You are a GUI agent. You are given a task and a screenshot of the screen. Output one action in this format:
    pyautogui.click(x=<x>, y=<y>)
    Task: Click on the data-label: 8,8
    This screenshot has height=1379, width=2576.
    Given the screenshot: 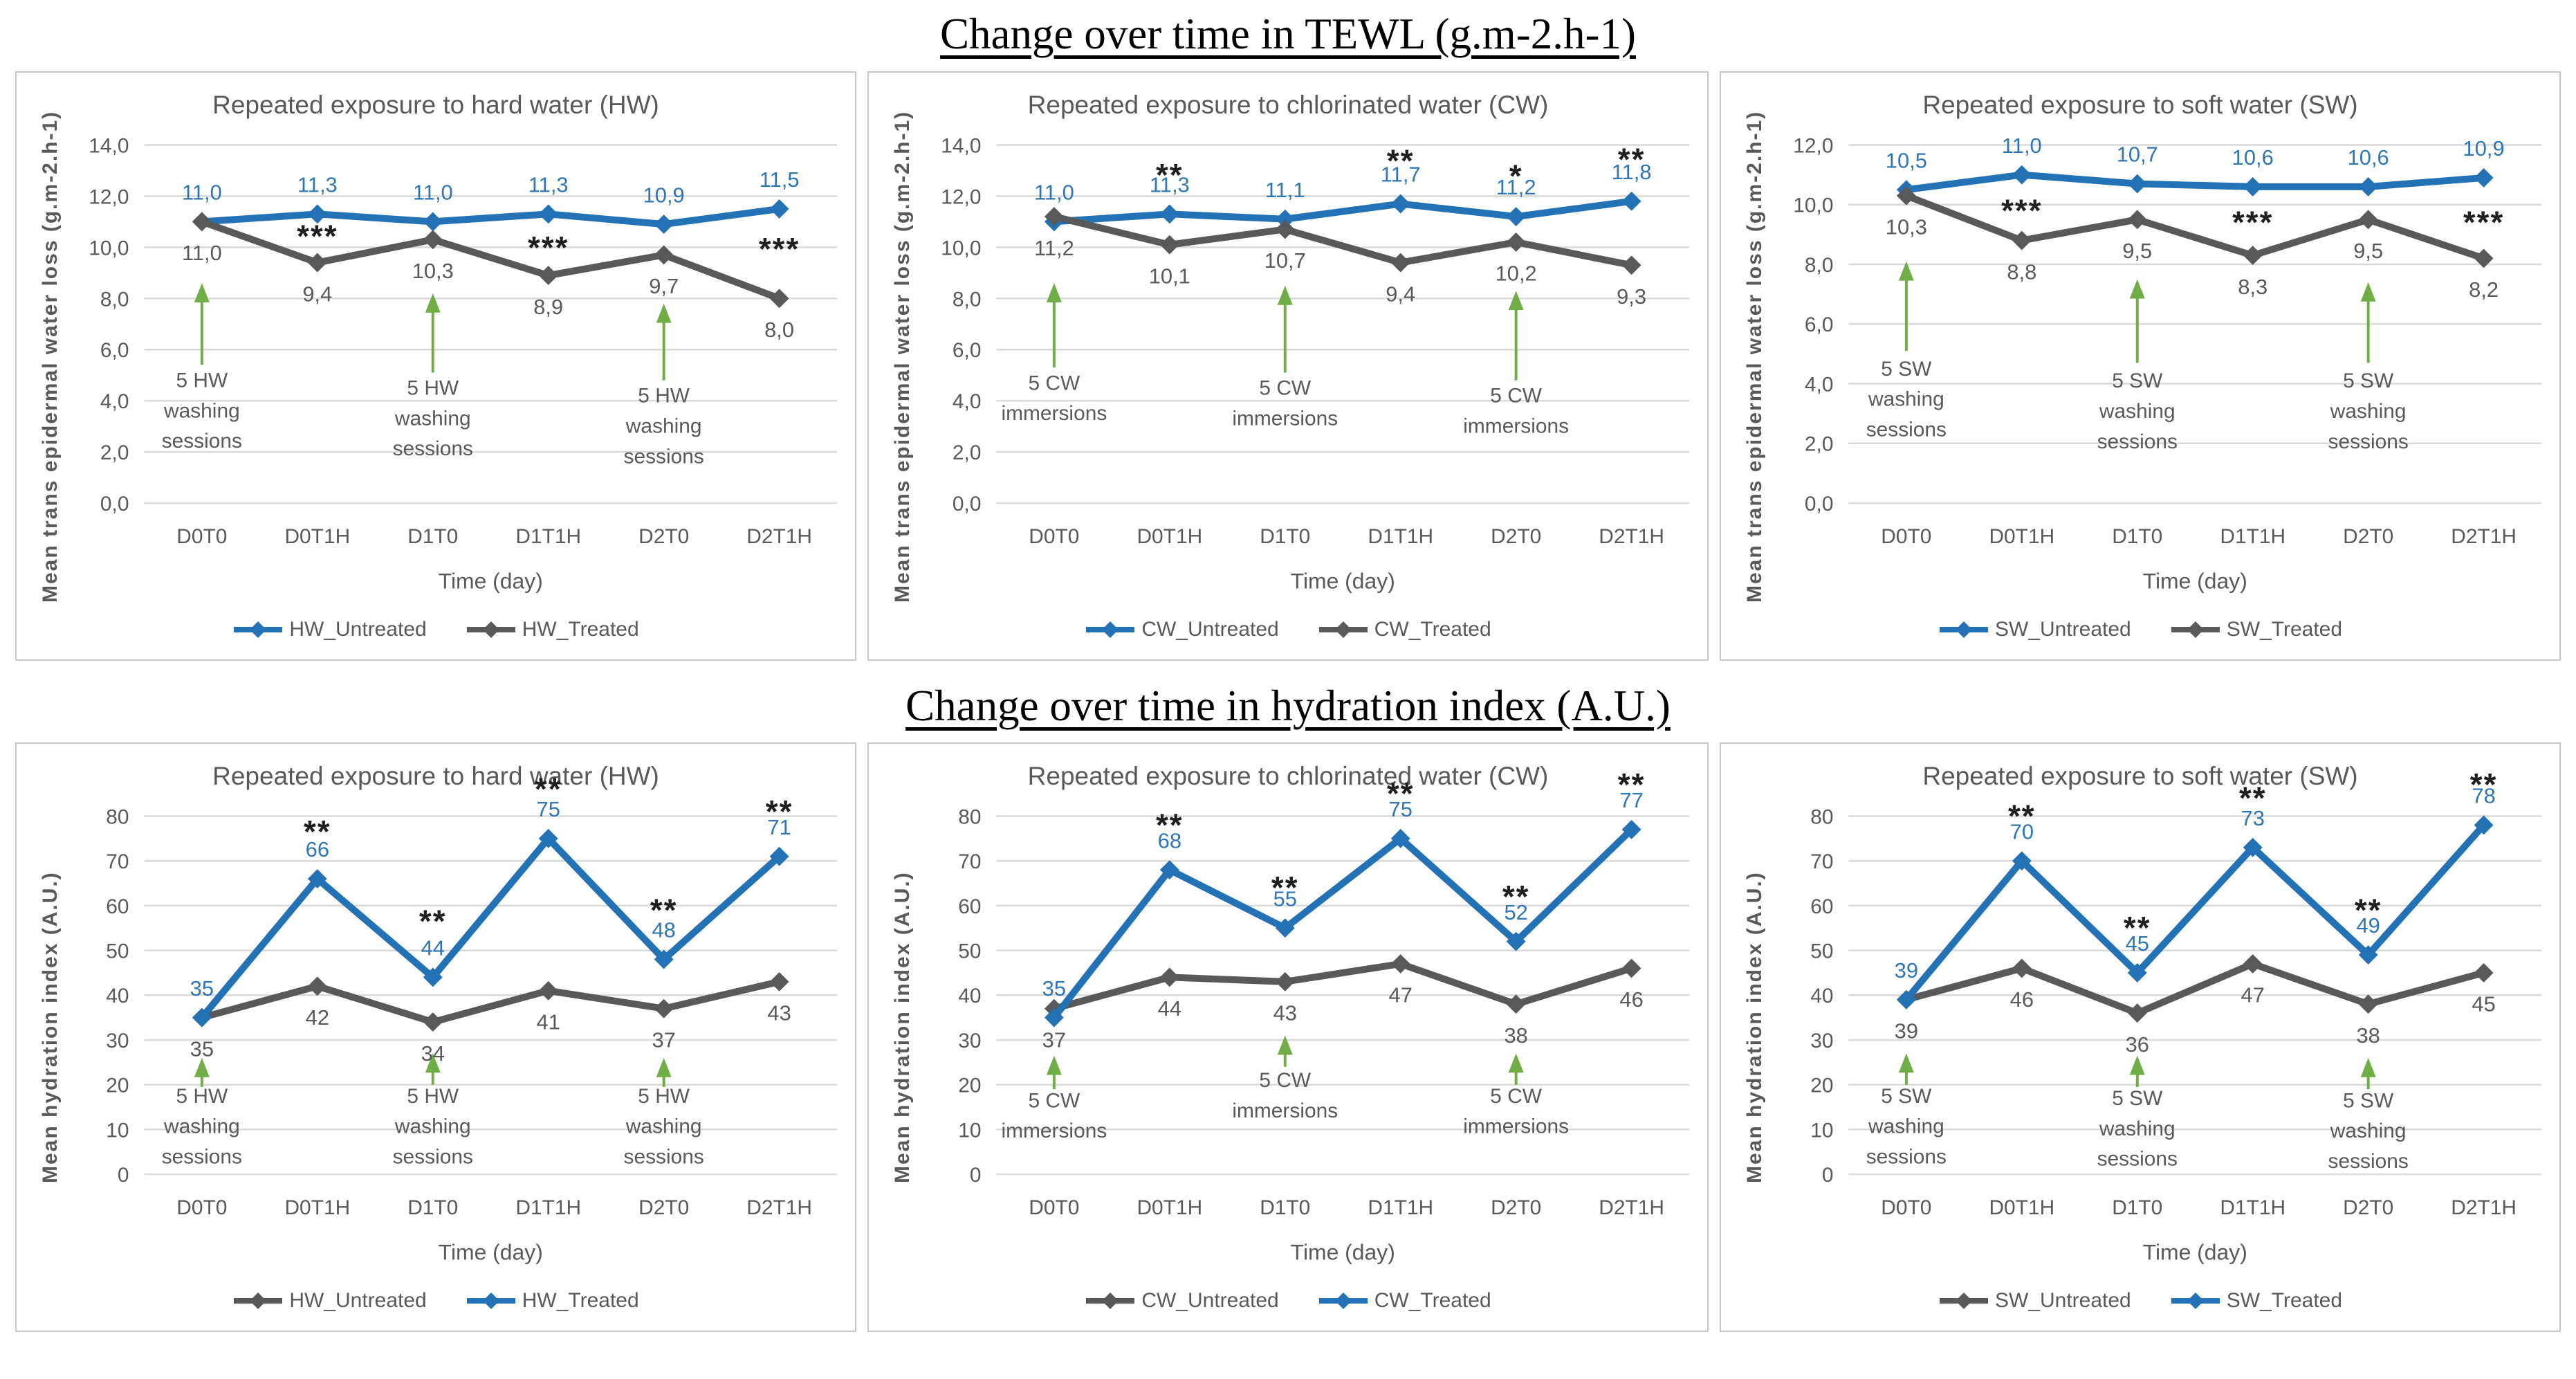 What is the action you would take?
    pyautogui.click(x=2021, y=271)
    